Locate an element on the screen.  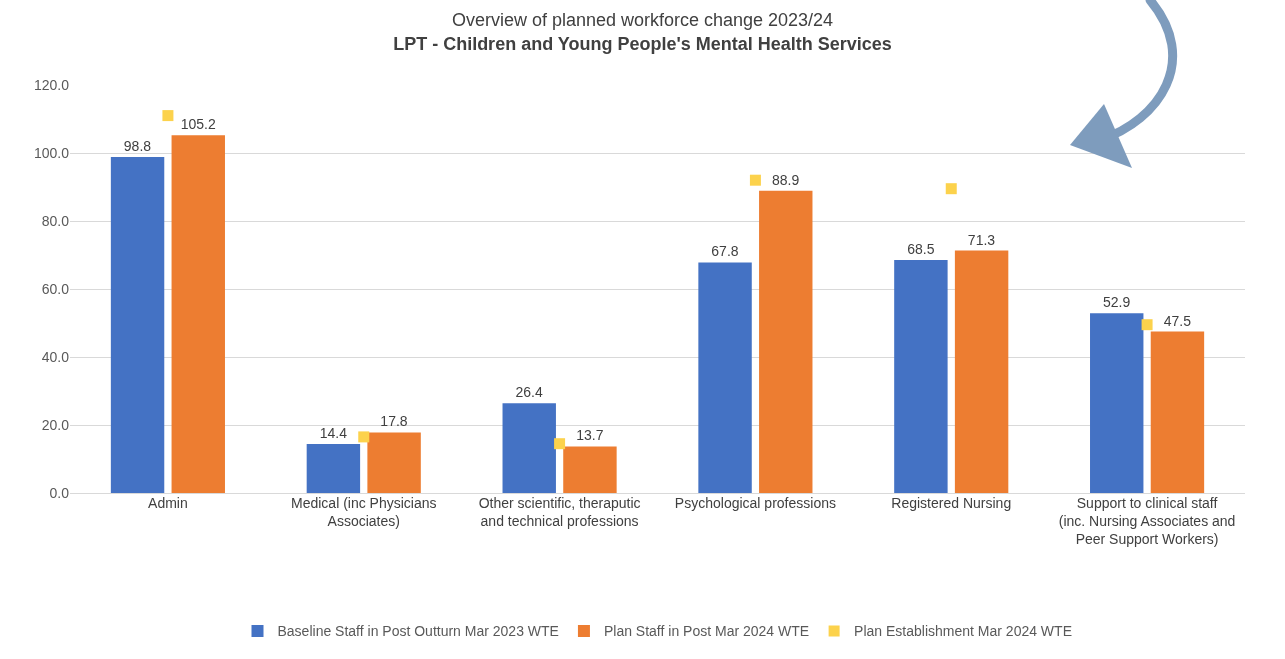
data-label: 14.4 is located at coordinates (333, 433).